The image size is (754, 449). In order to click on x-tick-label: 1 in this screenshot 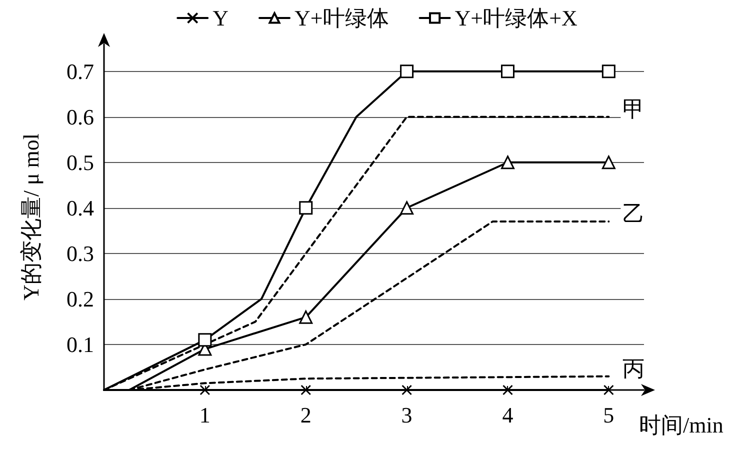, I will do `click(204, 415)`.